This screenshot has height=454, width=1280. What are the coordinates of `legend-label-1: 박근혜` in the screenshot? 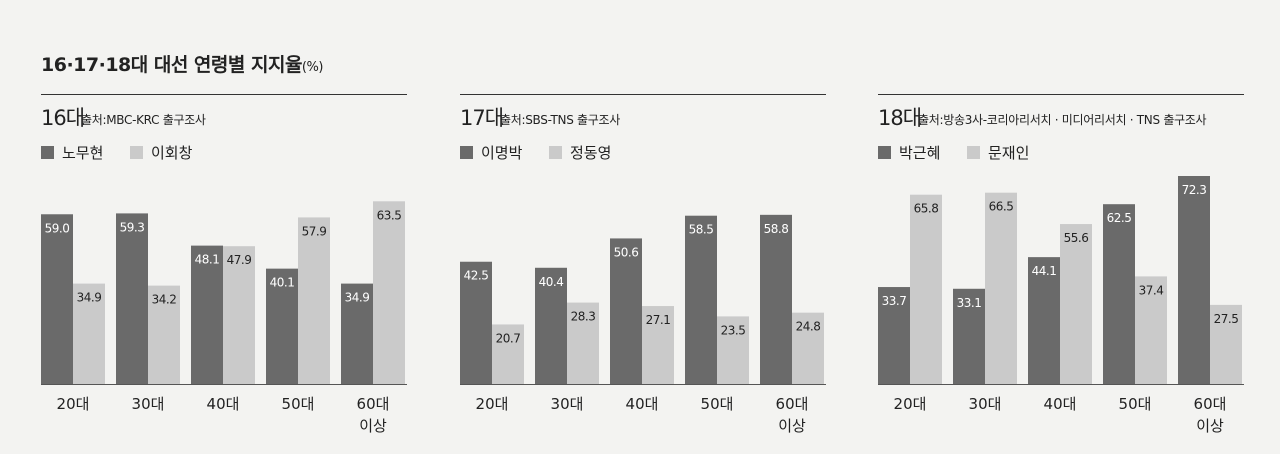 It's located at (919, 153).